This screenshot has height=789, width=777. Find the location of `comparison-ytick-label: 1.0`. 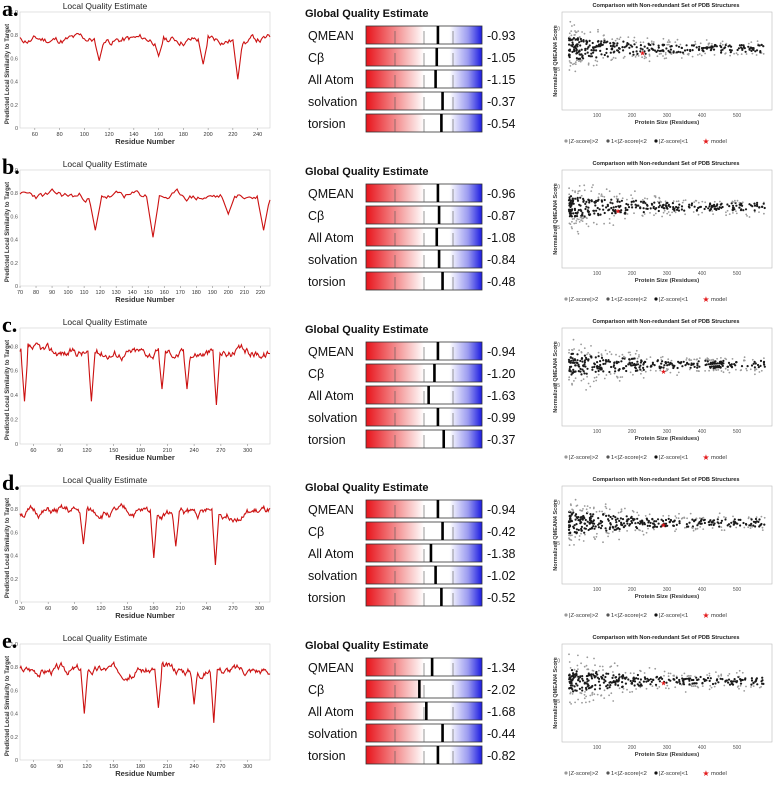

comparison-ytick-label: 1.0 is located at coordinates (556, 345).